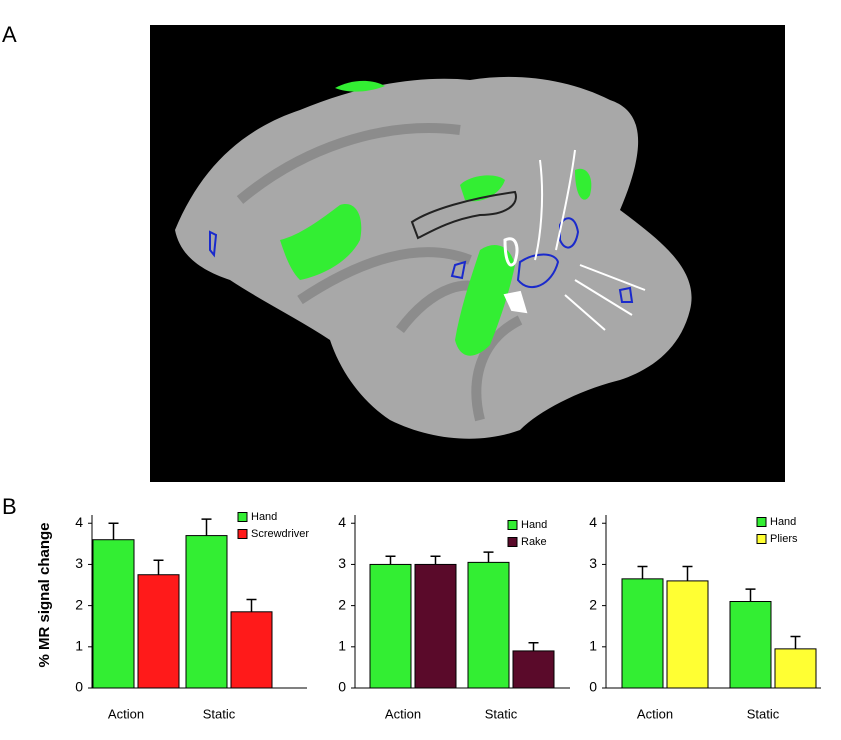 This screenshot has height=740, width=841. What do you see at coordinates (784, 539) in the screenshot?
I see `legend-label: Pliers` at bounding box center [784, 539].